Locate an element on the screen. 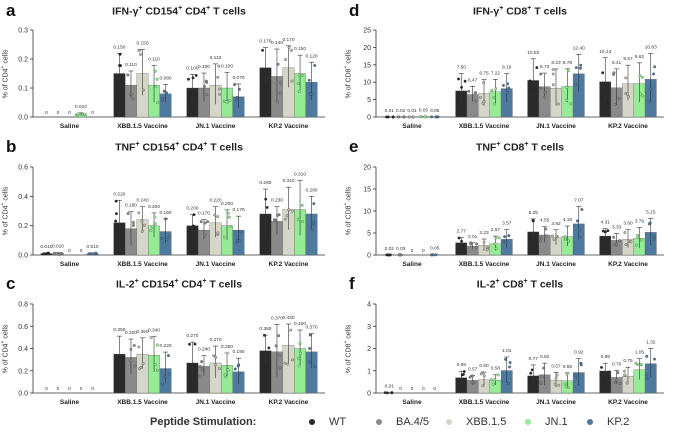 Image resolution: width=685 pixels, height=436 pixels. chart-e-value-label: 3.60 is located at coordinates (628, 224).